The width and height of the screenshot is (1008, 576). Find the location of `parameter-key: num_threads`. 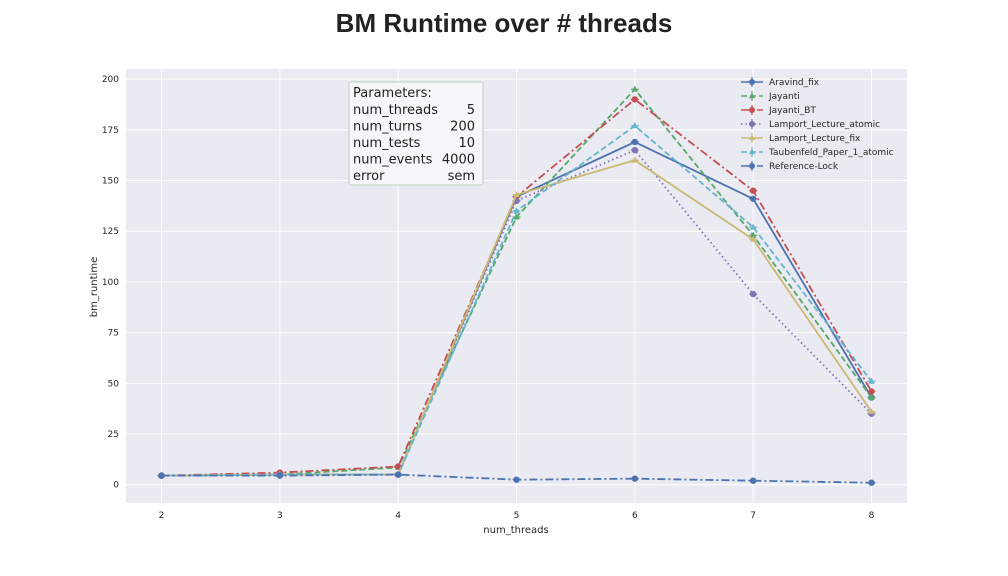

parameter-key: num_threads is located at coordinates (395, 110).